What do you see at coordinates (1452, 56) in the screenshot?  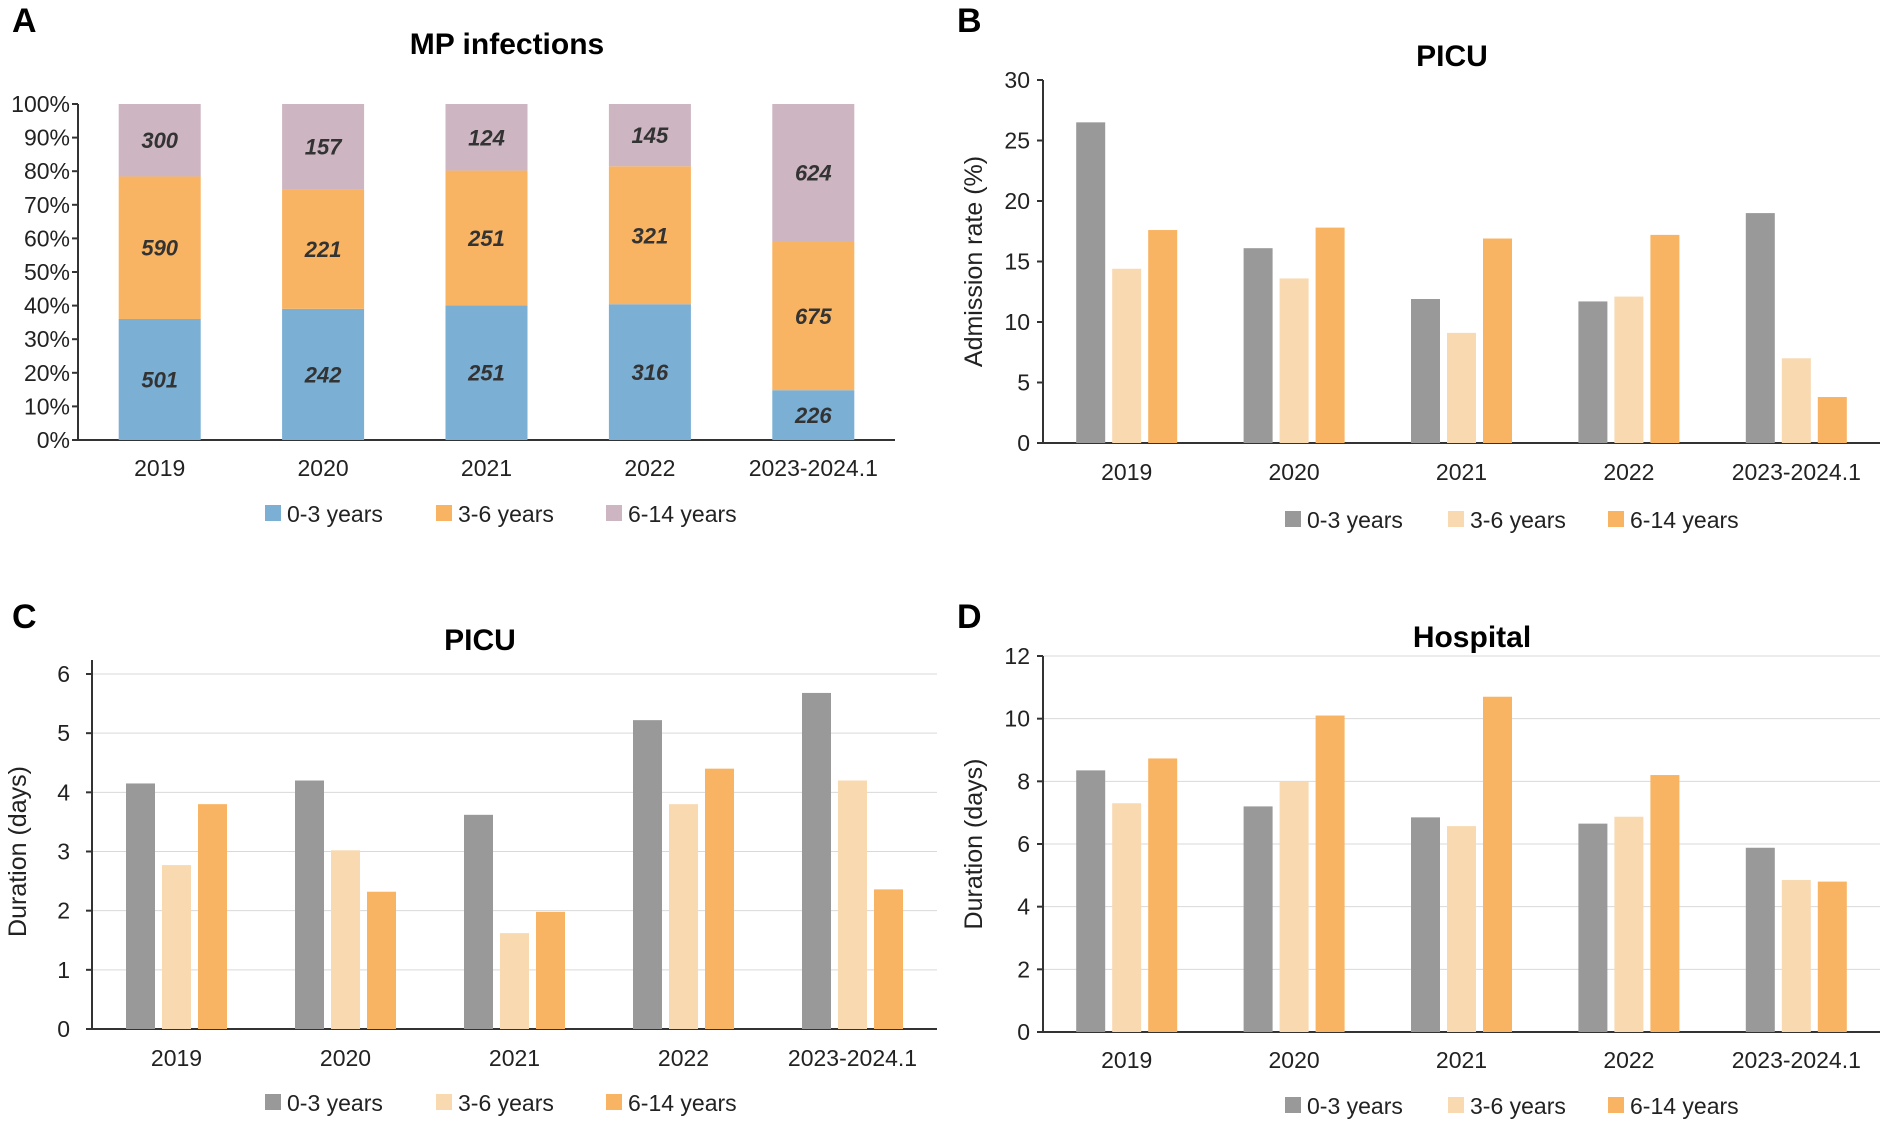 I see `chart-title: PICU` at bounding box center [1452, 56].